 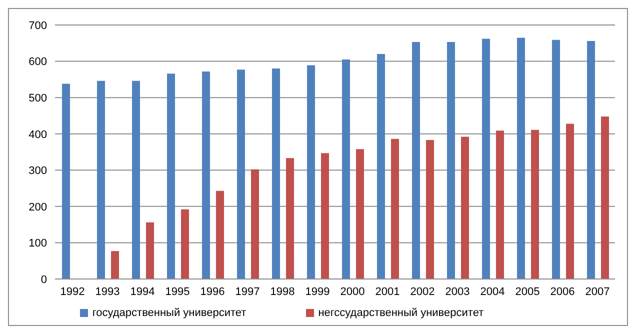 I want to click on y-tick-label: 0, so click(x=43, y=280).